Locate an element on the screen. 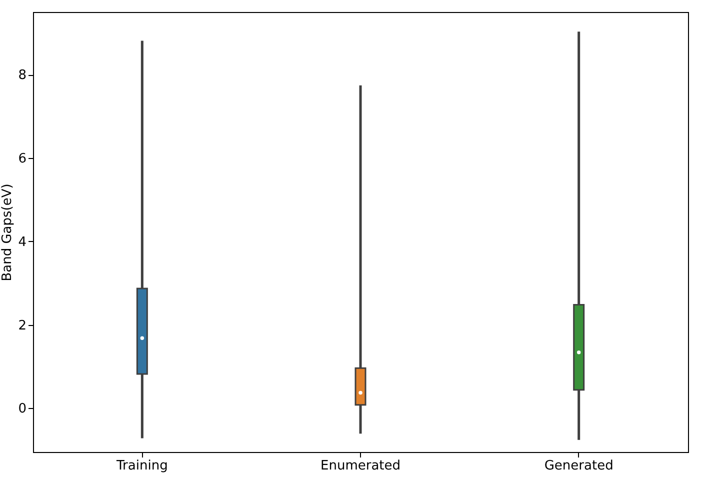 This screenshot has height=497, width=716. x-tick-label: Training is located at coordinates (142, 466).